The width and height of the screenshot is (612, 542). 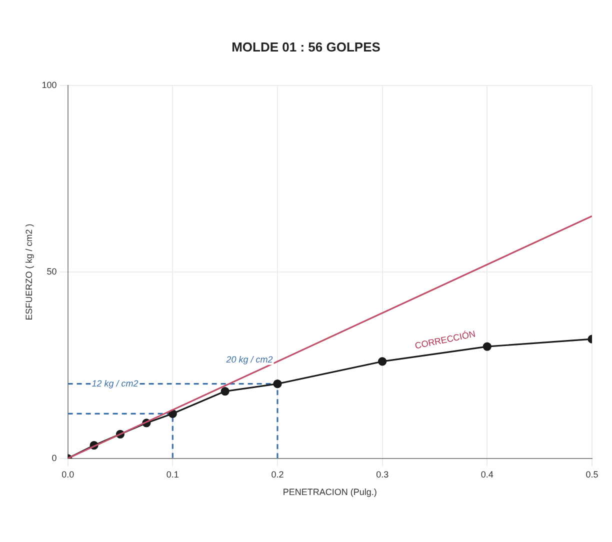 What do you see at coordinates (29, 272) in the screenshot?
I see `y-axis-title: ESFUERZO ( kg / cm2 )` at bounding box center [29, 272].